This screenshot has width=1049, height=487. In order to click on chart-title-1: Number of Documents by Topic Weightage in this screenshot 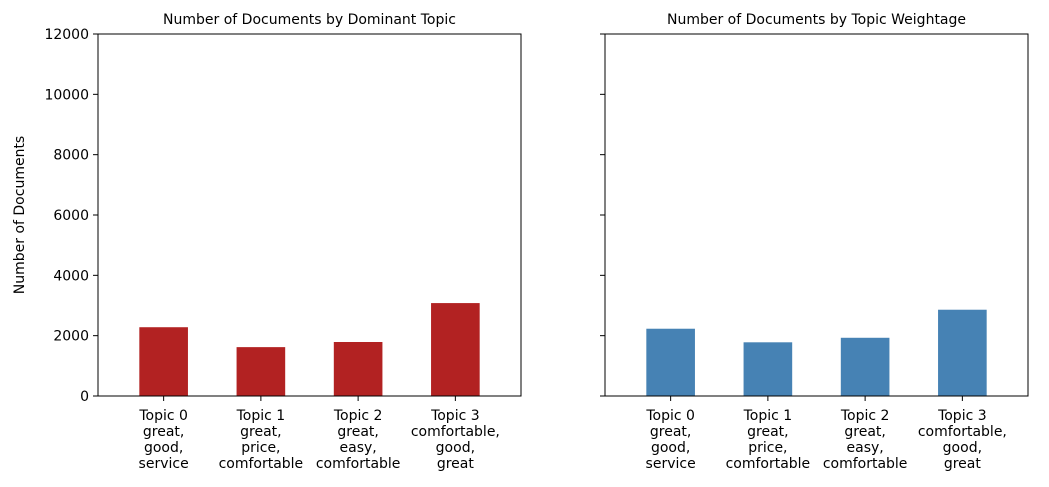, I will do `click(816, 20)`.